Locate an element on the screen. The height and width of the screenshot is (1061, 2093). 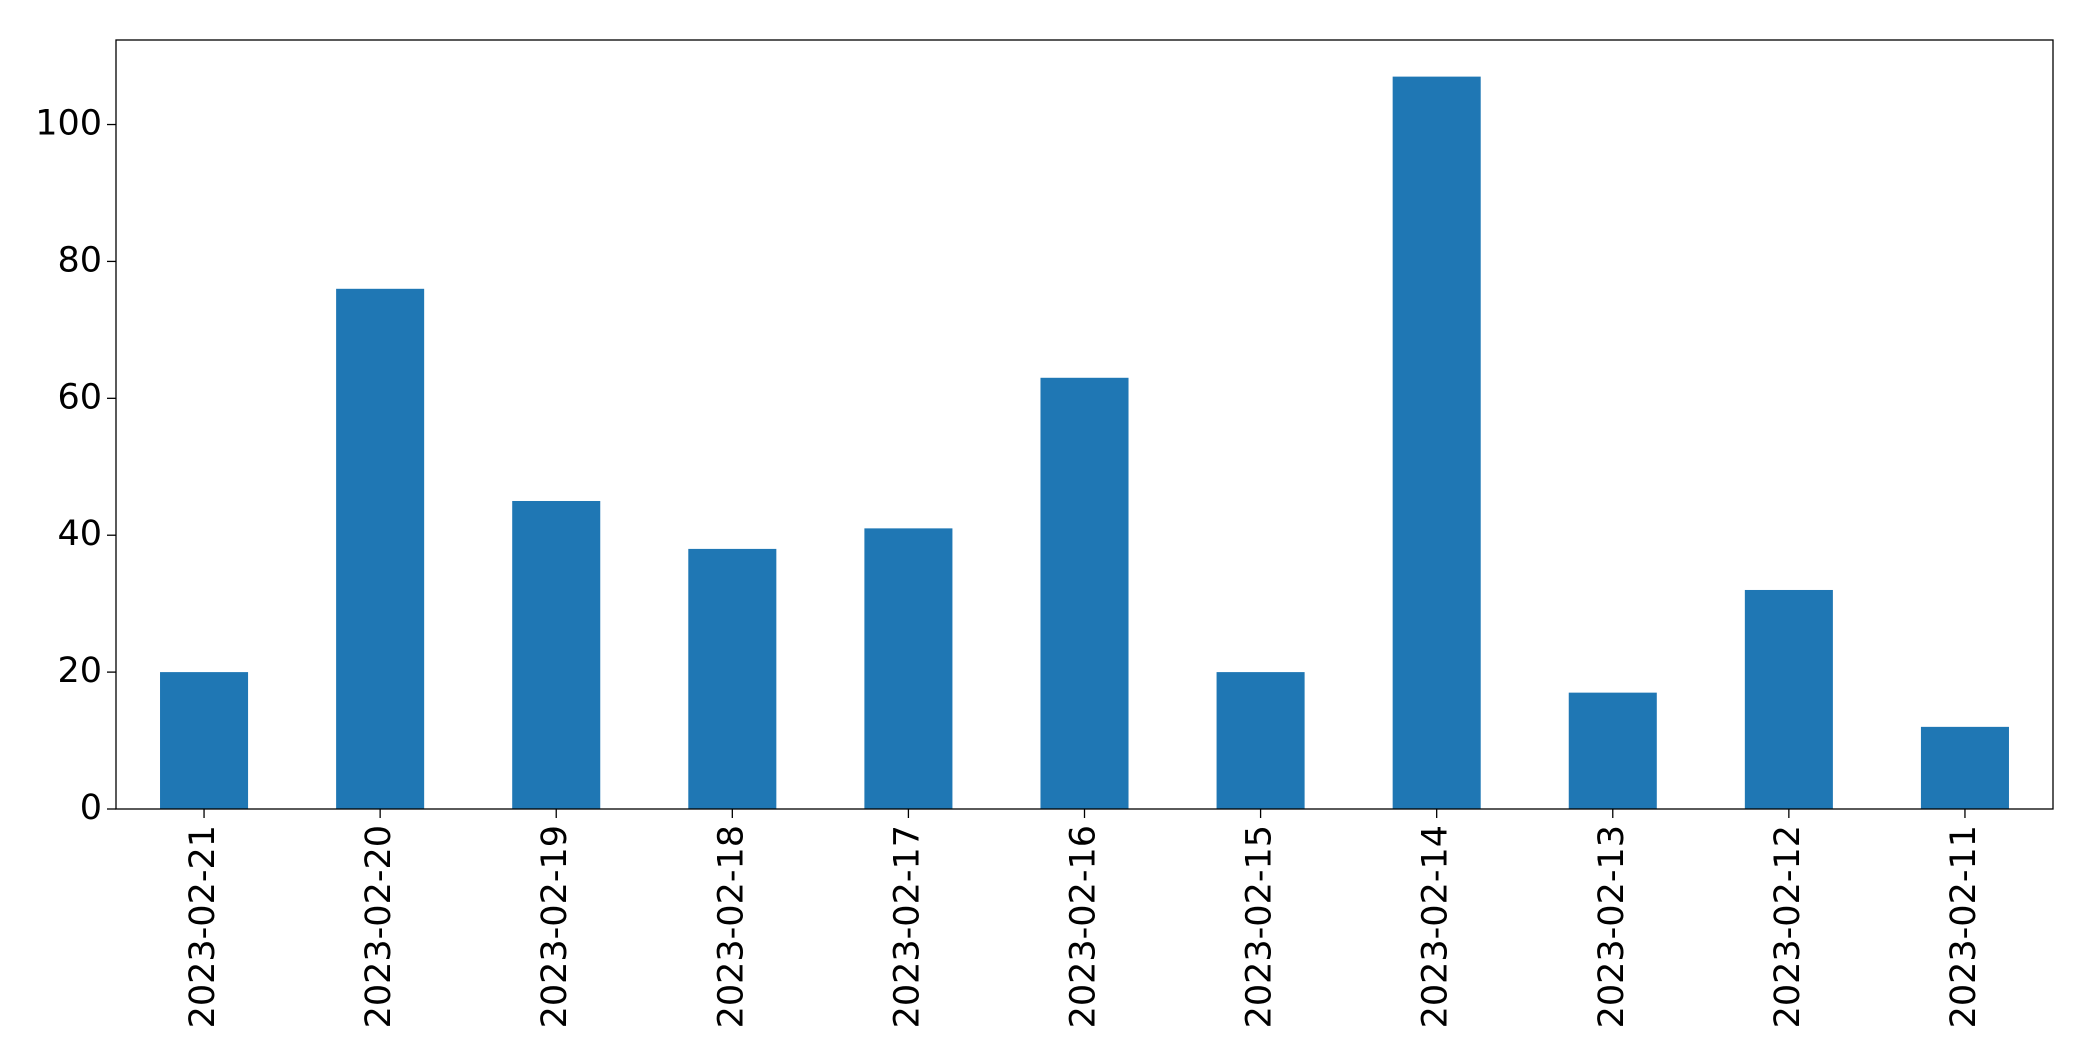
y-tick-label: 80 is located at coordinates (79, 260).